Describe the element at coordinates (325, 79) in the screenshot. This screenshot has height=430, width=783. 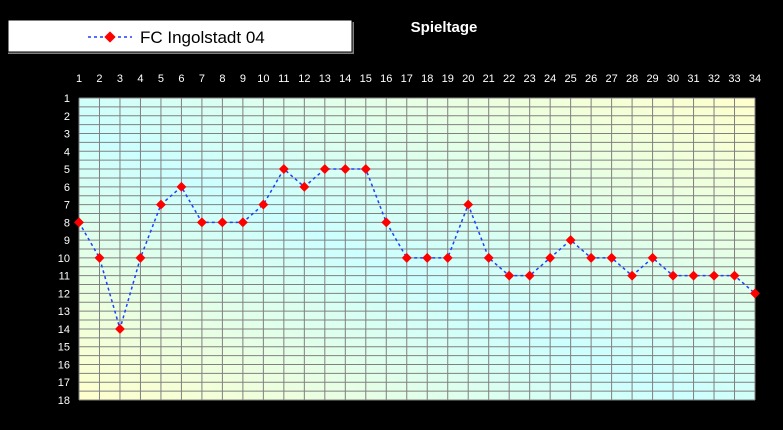
I see `x-tick-label: 13` at that location.